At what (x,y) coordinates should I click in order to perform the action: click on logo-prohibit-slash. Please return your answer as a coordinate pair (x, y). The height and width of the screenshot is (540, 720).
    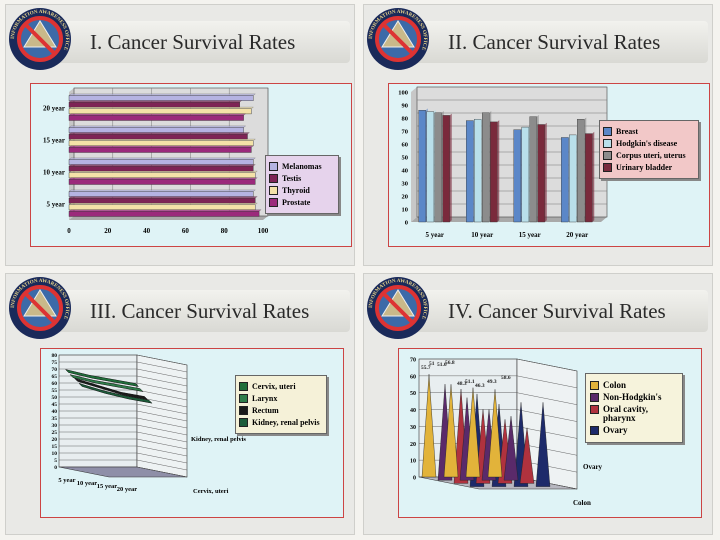
    Looking at the image, I should click on (398, 39).